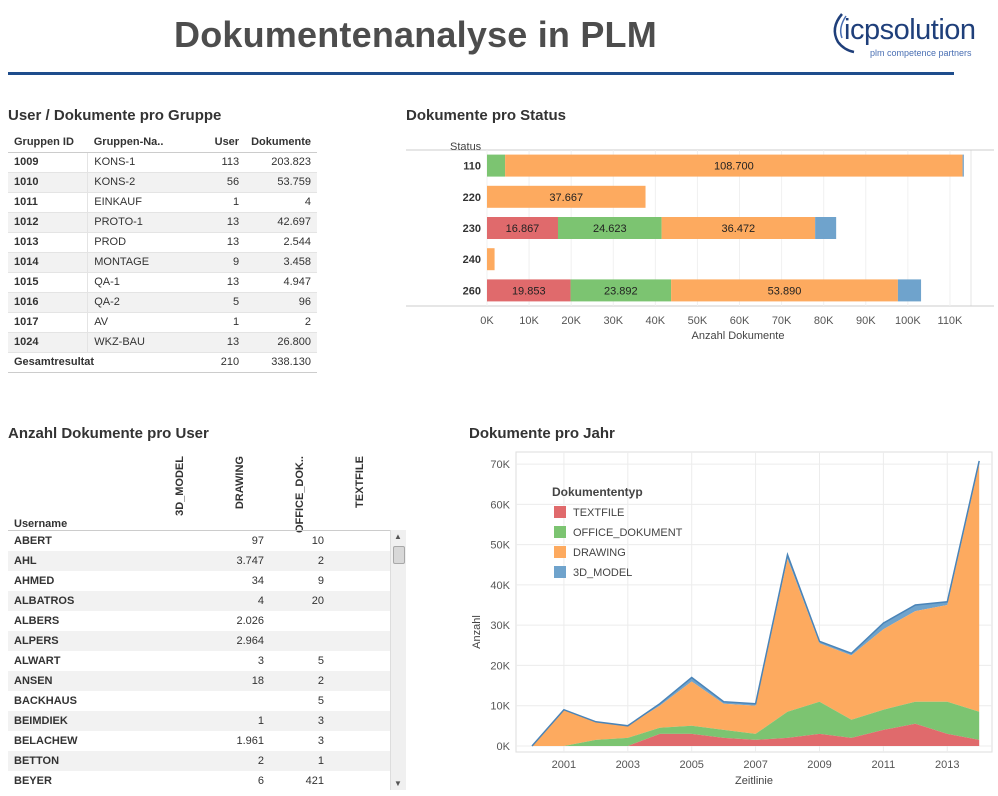 This screenshot has width=998, height=796. What do you see at coordinates (903, 36) in the screenshot?
I see `company-logo: icpsolution plm competence partners` at bounding box center [903, 36].